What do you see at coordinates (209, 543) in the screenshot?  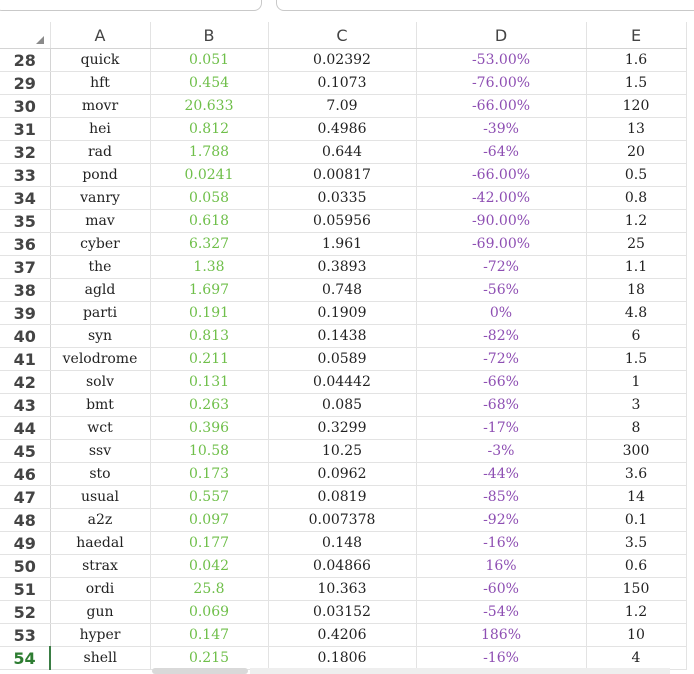 I see `cell-b: 0.177` at bounding box center [209, 543].